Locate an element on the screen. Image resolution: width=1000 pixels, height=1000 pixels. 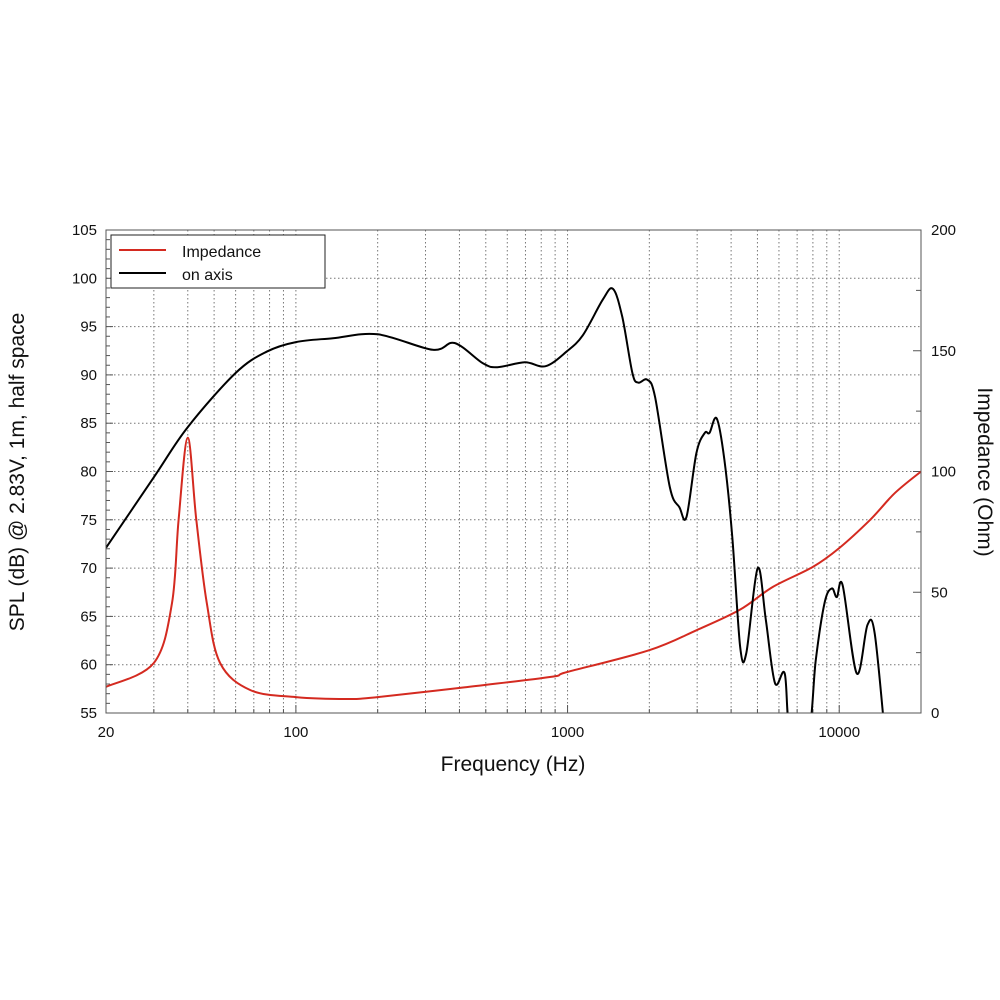
y2-tick-label: 50 is located at coordinates (939, 592).